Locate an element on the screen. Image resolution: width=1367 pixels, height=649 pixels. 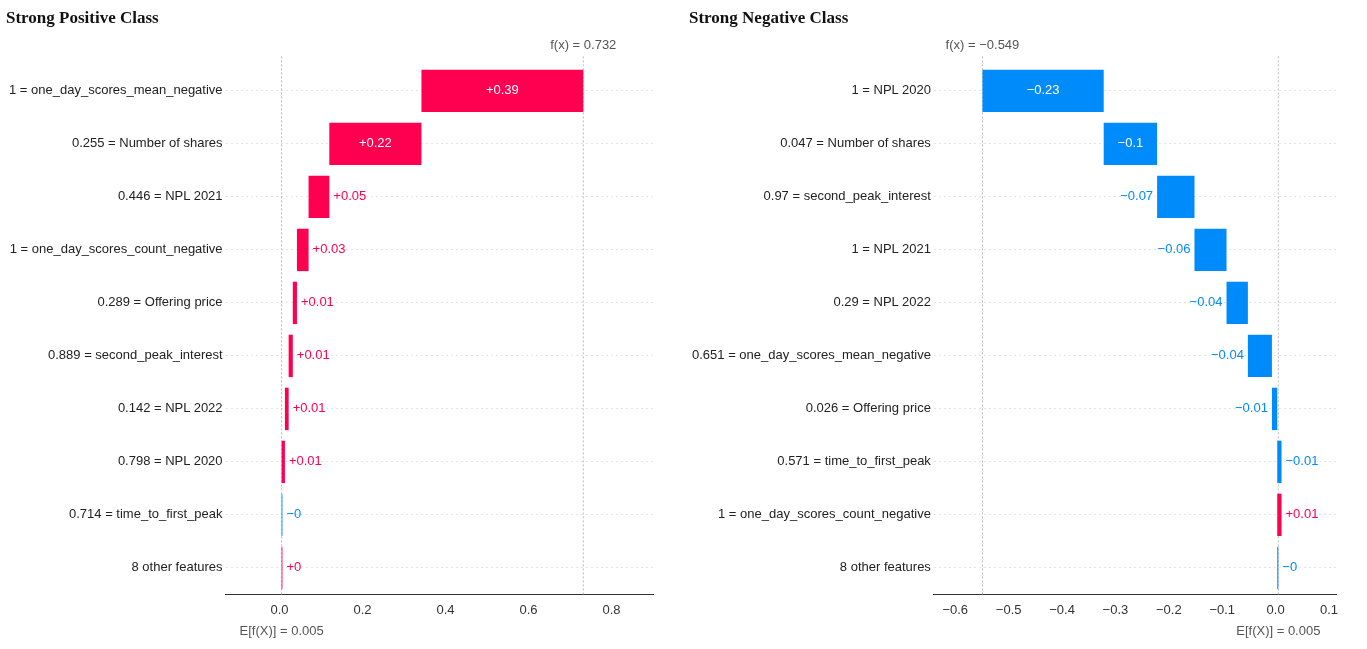
text: Strong Positive Class is located at coordinates (83, 17).